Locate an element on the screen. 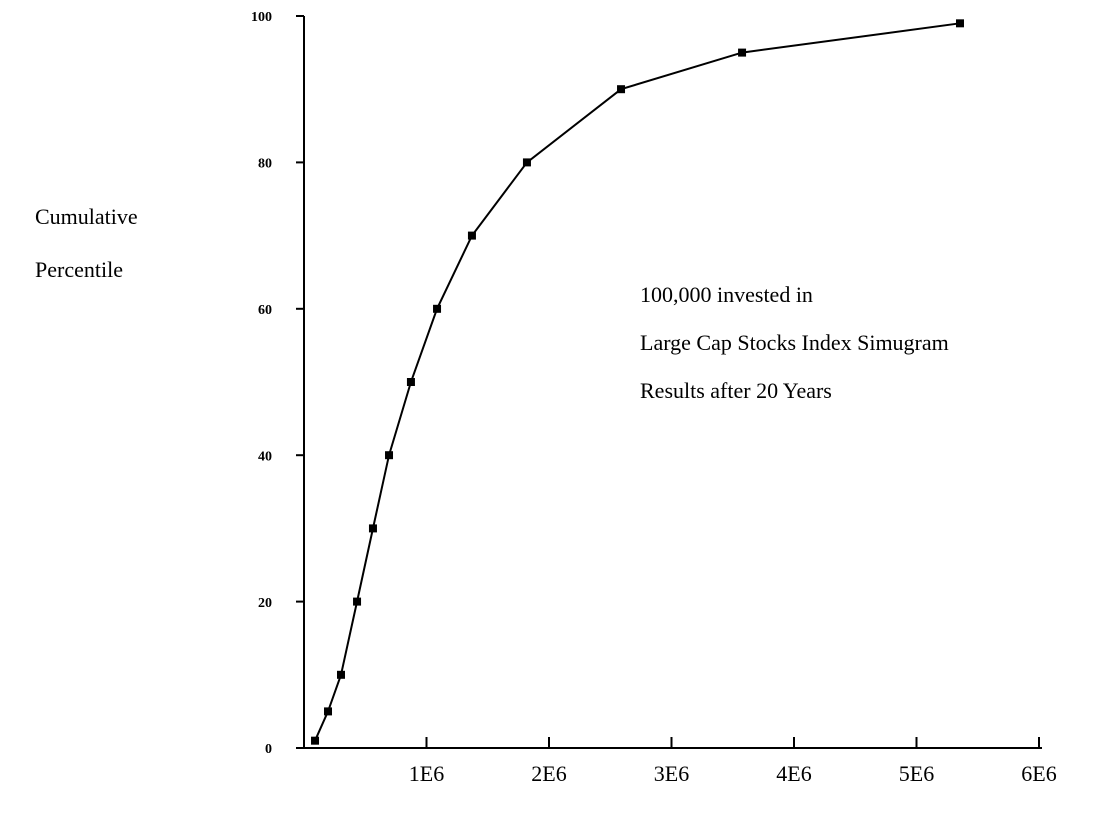 The image size is (1110, 817). x-tick-label: 6E6 is located at coordinates (1038, 773).